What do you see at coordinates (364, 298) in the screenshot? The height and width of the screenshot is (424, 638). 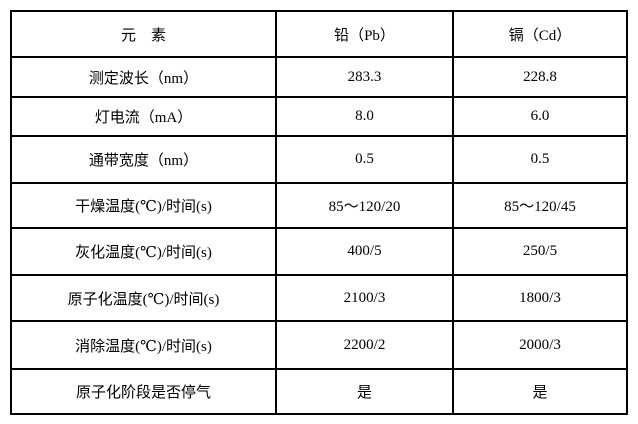 I see `table-cell: 2100/3` at bounding box center [364, 298].